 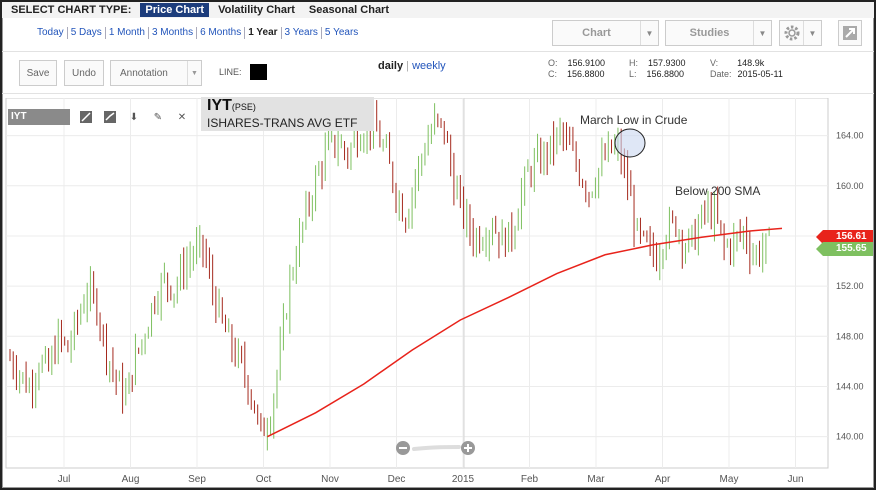 What do you see at coordinates (596, 33) in the screenshot?
I see `chart-dropdown-label: Chart` at bounding box center [596, 33].